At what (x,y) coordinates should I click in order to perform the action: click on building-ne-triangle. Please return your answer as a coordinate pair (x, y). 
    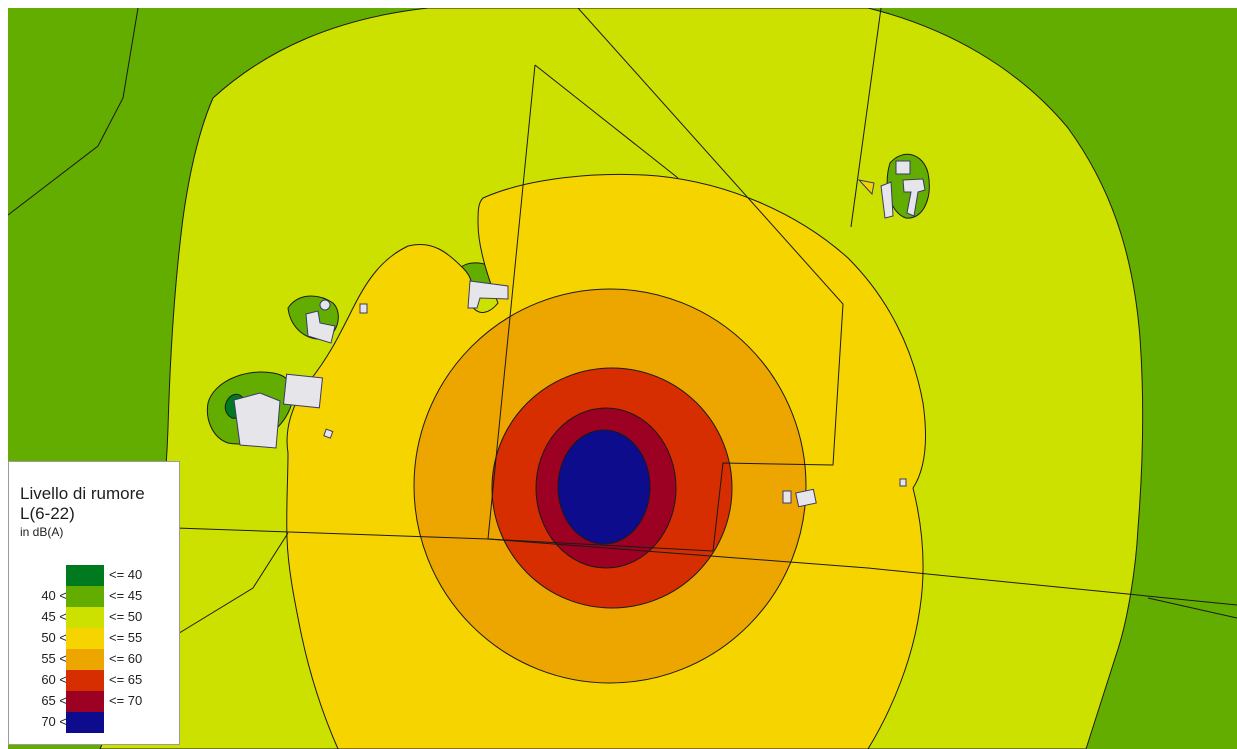
    Looking at the image, I should click on (866, 187).